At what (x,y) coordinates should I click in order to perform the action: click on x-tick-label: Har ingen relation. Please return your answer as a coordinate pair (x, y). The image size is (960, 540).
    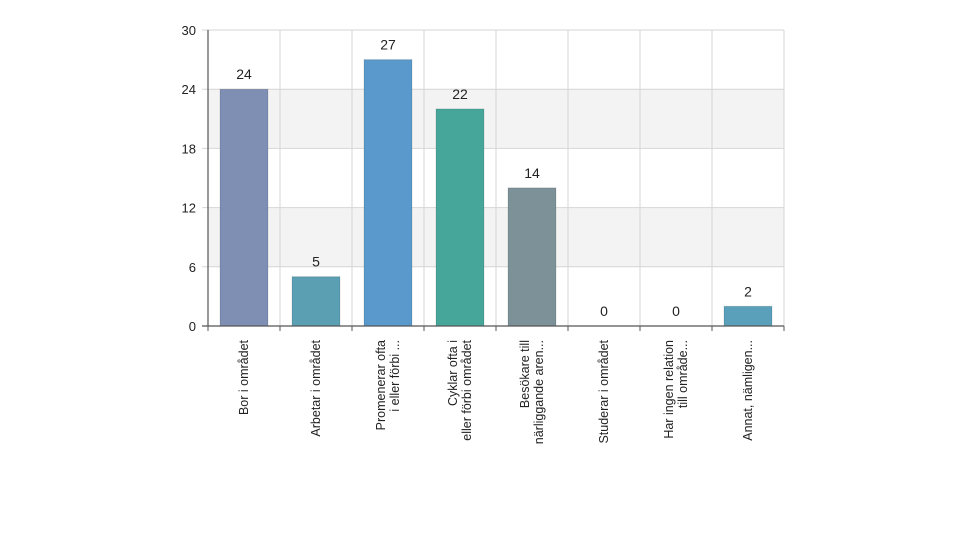
    Looking at the image, I should click on (669, 389).